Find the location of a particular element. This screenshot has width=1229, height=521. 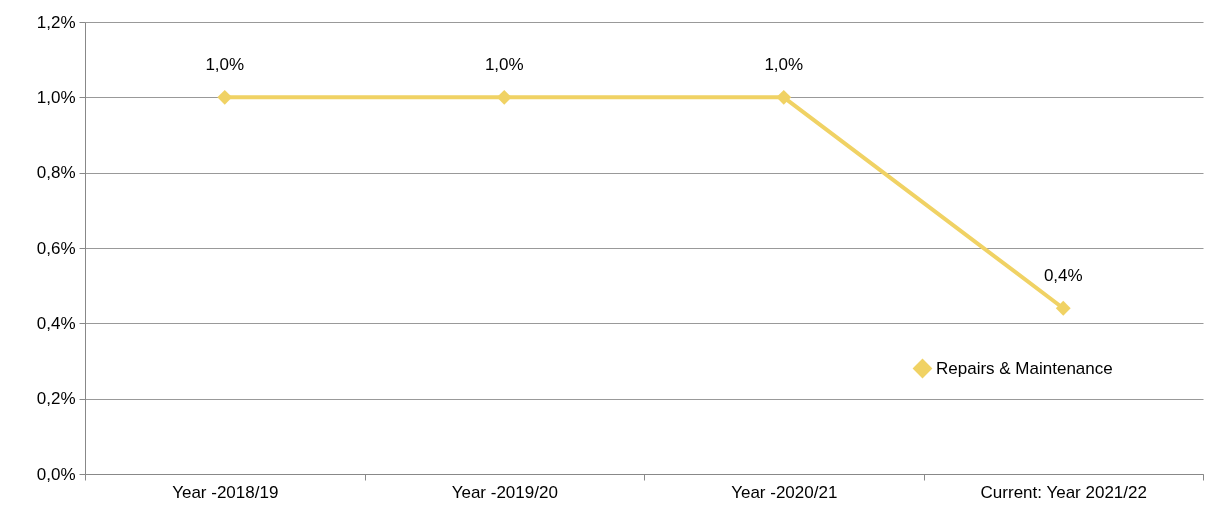

legend-label: Repairs & Maintenance is located at coordinates (1024, 368).